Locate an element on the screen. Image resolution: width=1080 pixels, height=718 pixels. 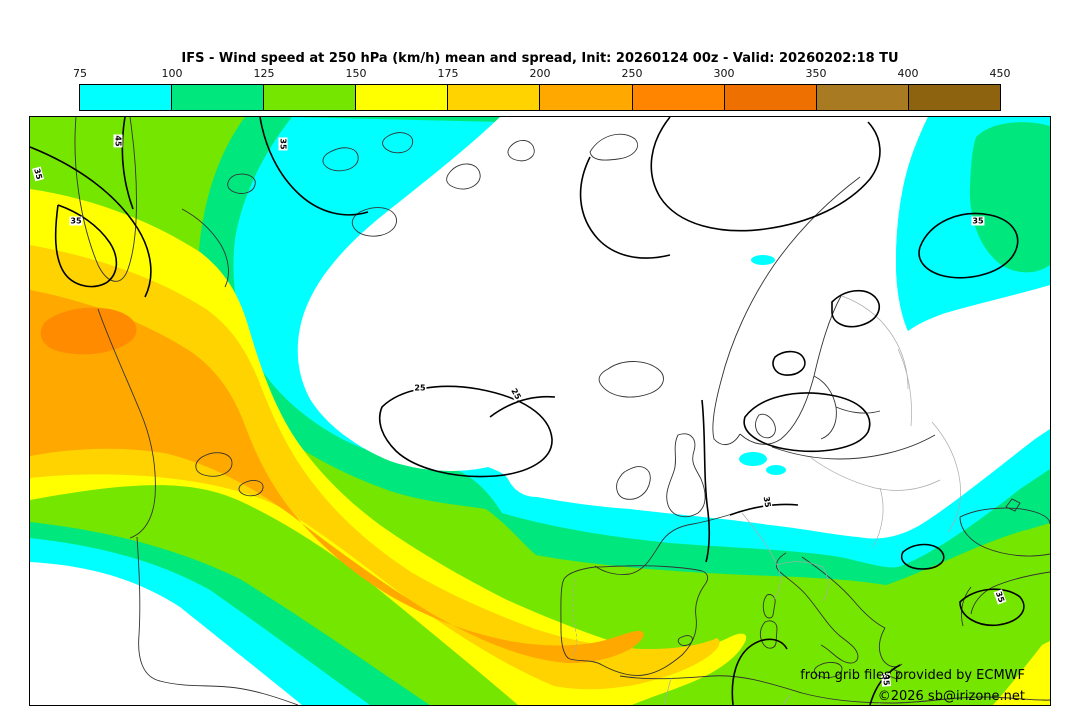
border-baltics is located at coordinates (904, 387).